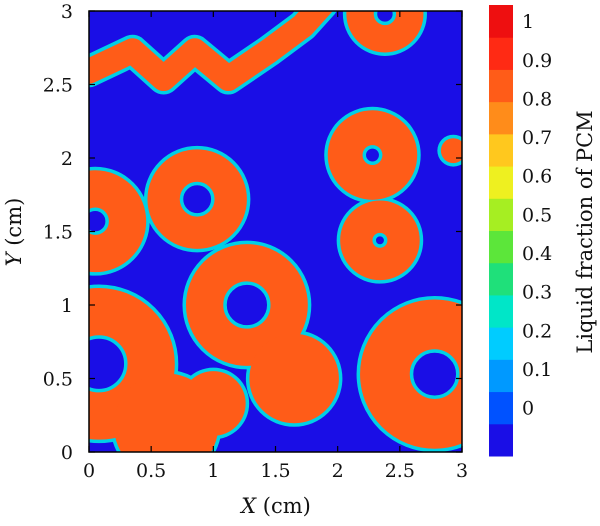 Image resolution: width=600 pixels, height=526 pixels. Describe the element at coordinates (213, 471) in the screenshot. I see `x-tick-label: 1` at that location.